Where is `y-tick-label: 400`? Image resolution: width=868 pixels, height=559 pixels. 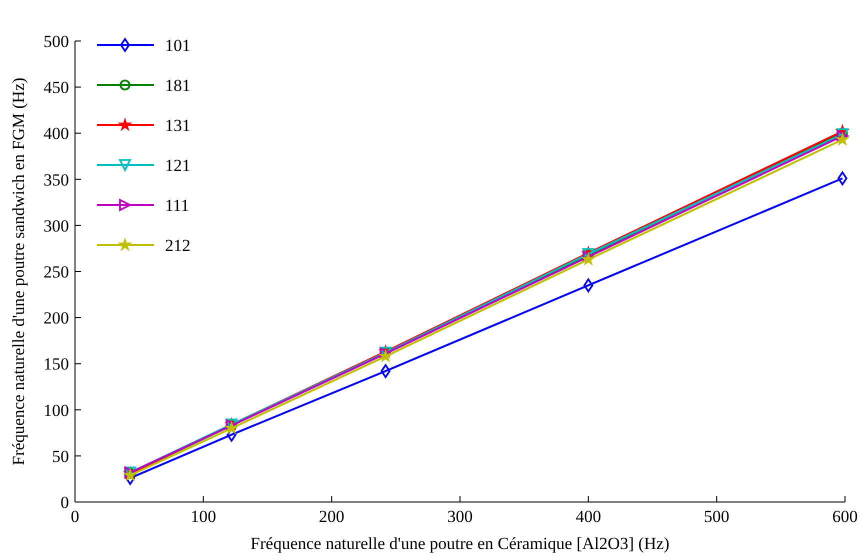
y-tick-label: 400 is located at coordinates (56, 134).